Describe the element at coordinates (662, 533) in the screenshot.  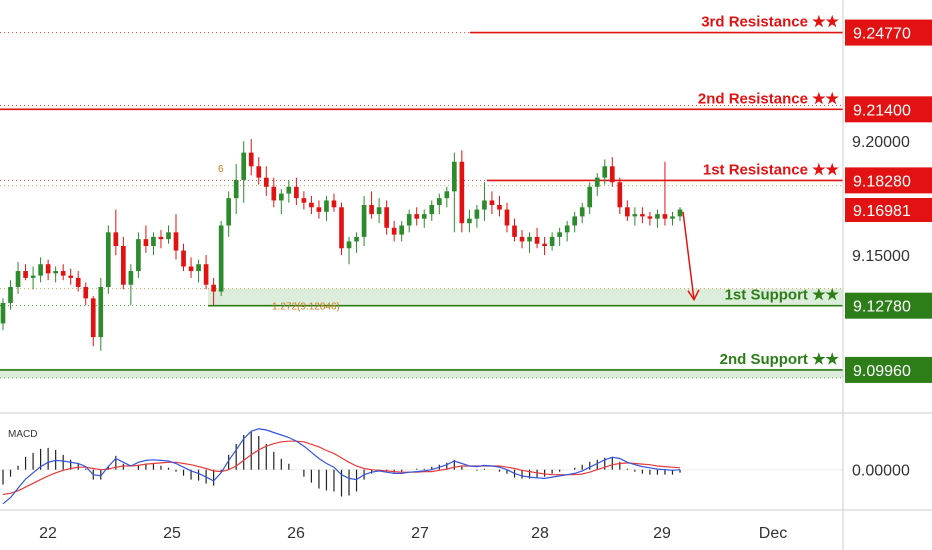
I see `time-tick-label: 29` at that location.